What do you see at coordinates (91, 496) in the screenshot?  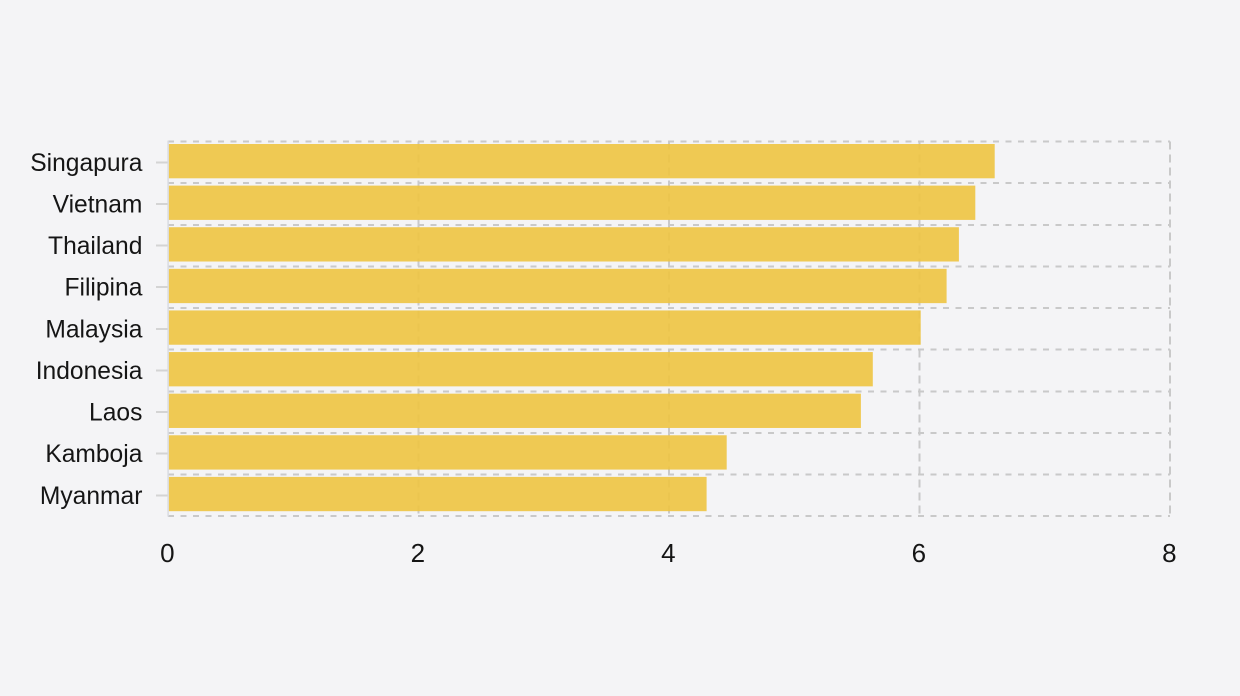 I see `svg-text: Myanmar` at bounding box center [91, 496].